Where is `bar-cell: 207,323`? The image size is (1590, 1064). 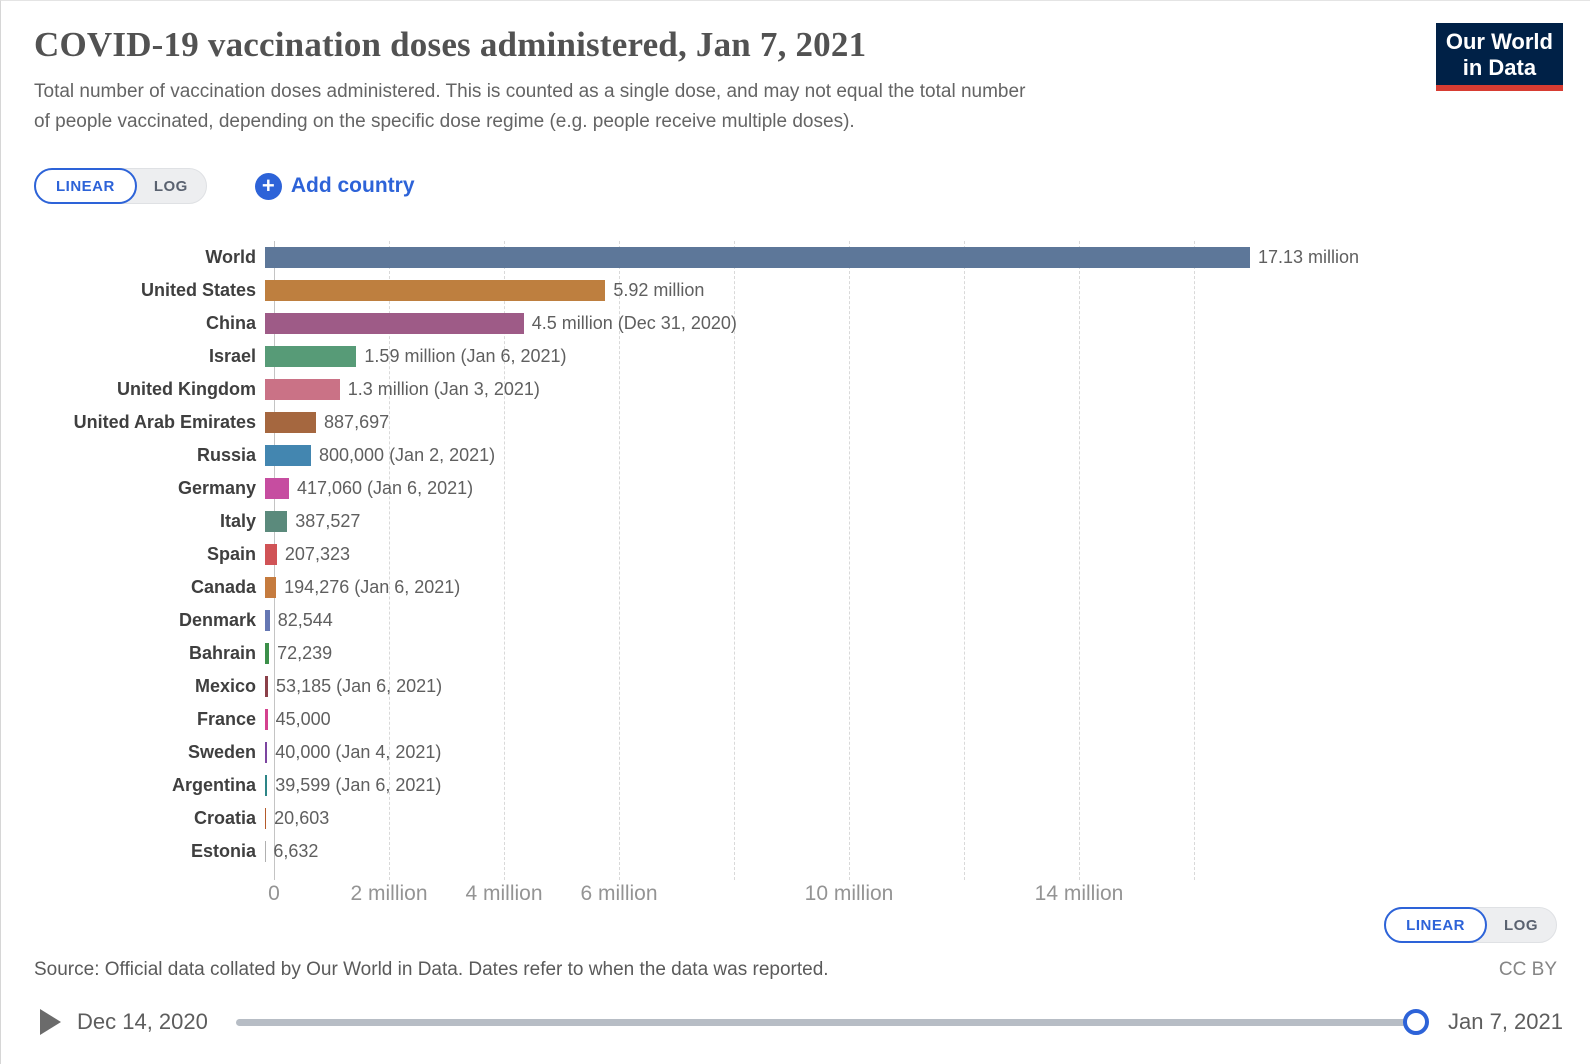 bar-cell: 207,323 is located at coordinates (912, 554).